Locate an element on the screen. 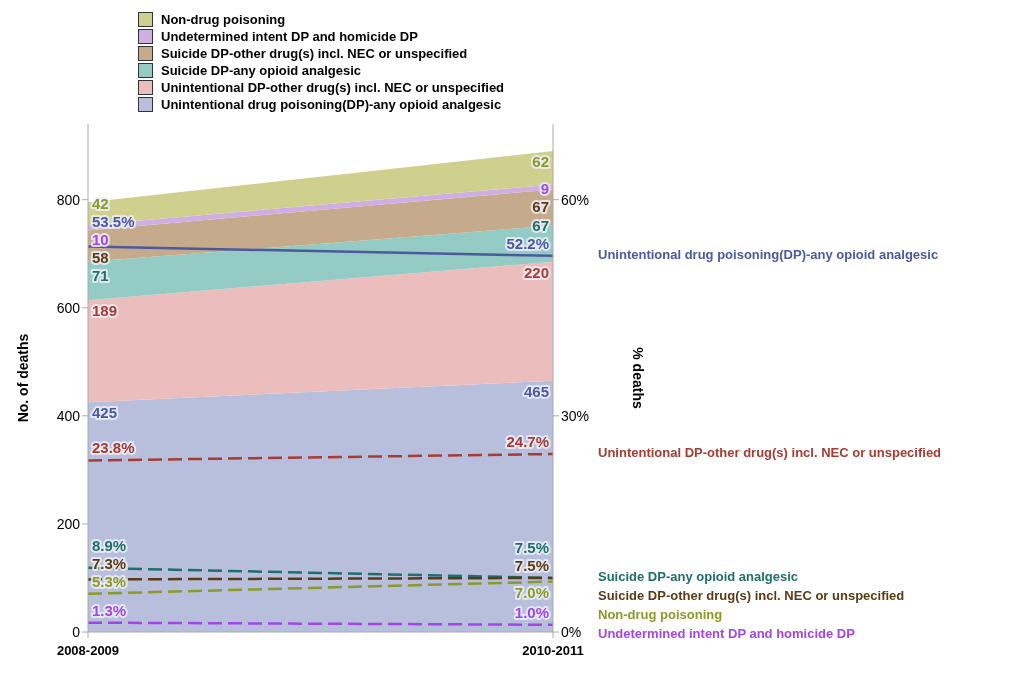 This screenshot has width=1031, height=681. text: Unintentional DP-other drug(s) incl. NEC or unspecified is located at coordinates (770, 453).